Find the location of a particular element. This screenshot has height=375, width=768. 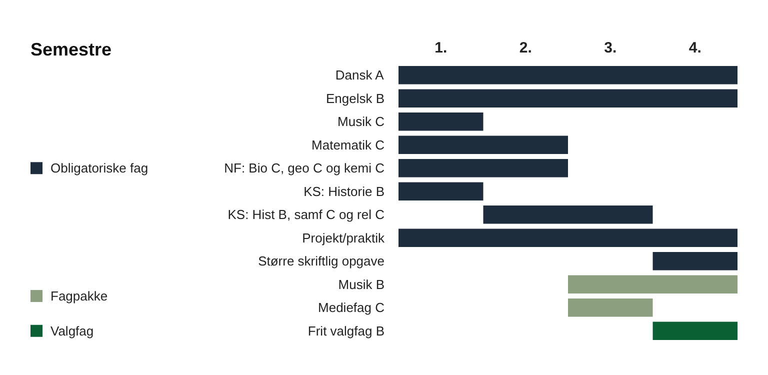

y-tick-label: Frit valgfag B is located at coordinates (346, 330).